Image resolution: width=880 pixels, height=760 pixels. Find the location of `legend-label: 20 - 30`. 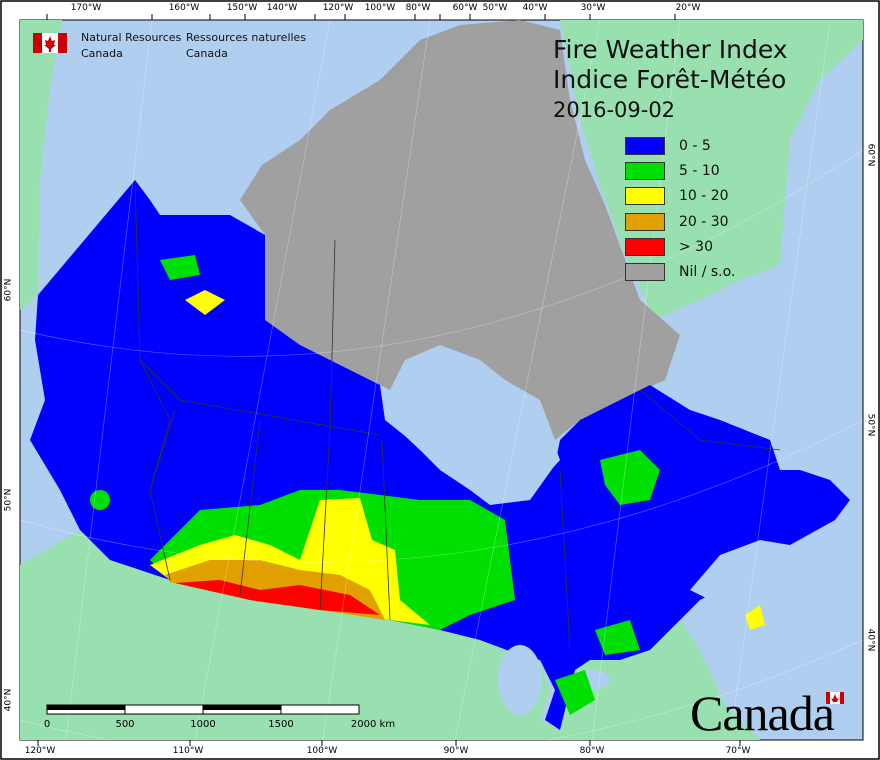

legend-label: 20 - 30 is located at coordinates (704, 221).